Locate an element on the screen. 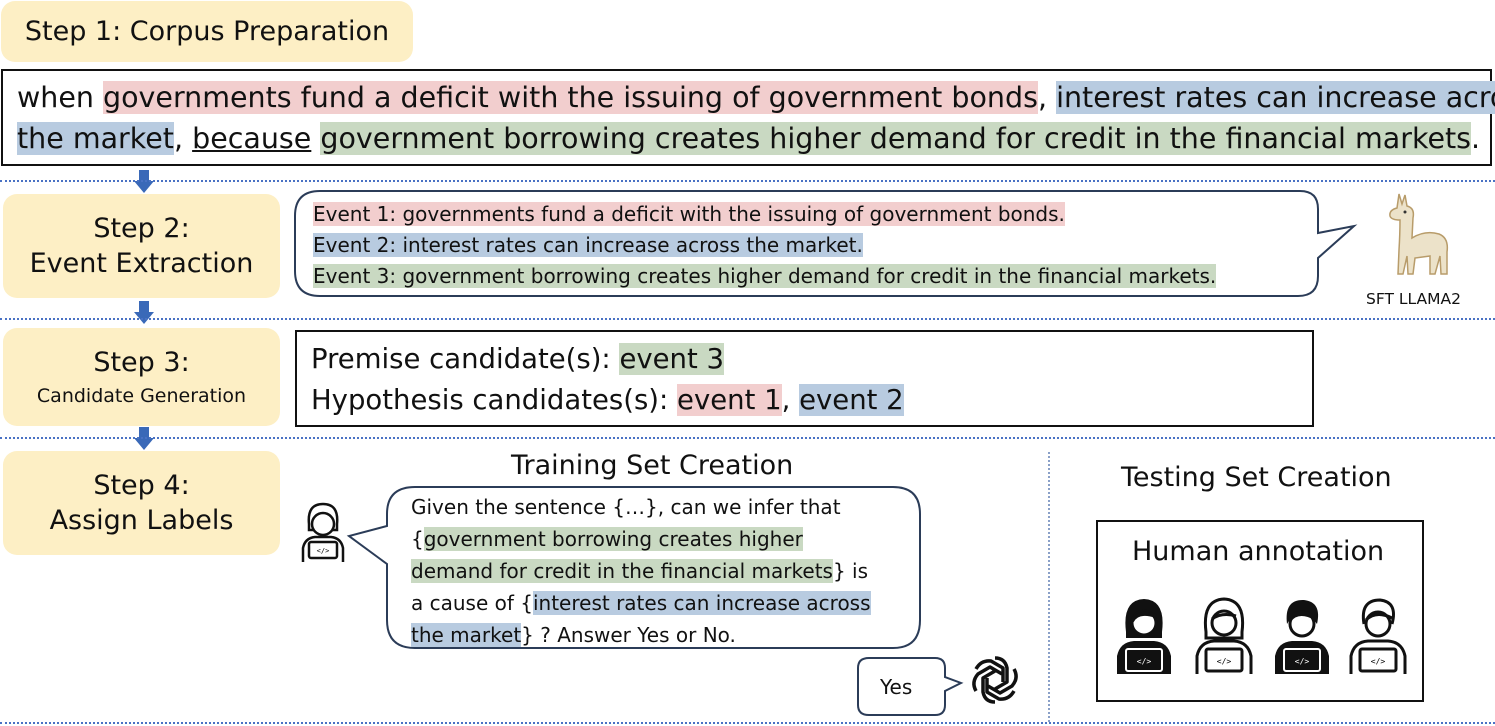 This screenshot has width=1495, height=726. step3-label-line1: Step 3: is located at coordinates (141, 363).